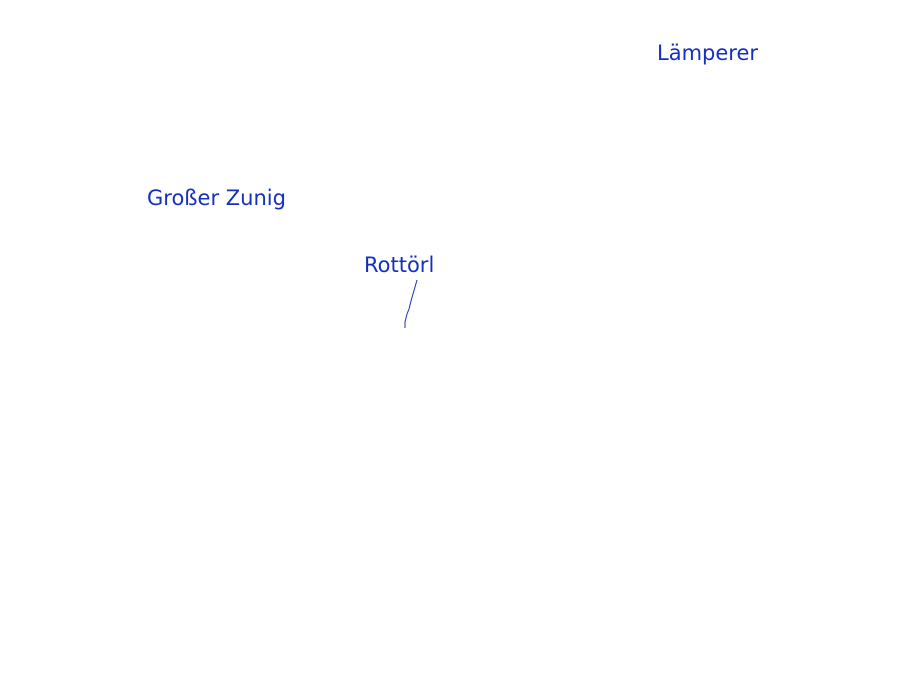 This screenshot has height=675, width=900. I want to click on place-label-grosser-zunig: Großer Zunig, so click(216, 198).